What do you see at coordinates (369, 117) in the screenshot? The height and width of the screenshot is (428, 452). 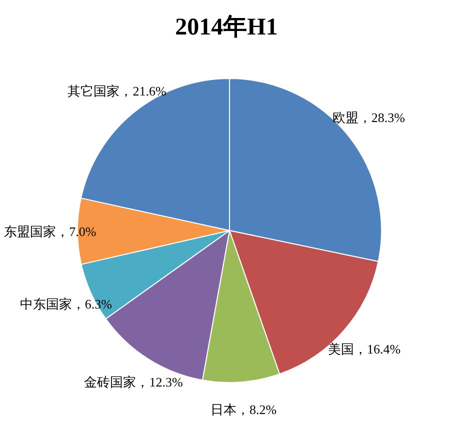 I see `slice-label: 欧盟，28.3%` at bounding box center [369, 117].